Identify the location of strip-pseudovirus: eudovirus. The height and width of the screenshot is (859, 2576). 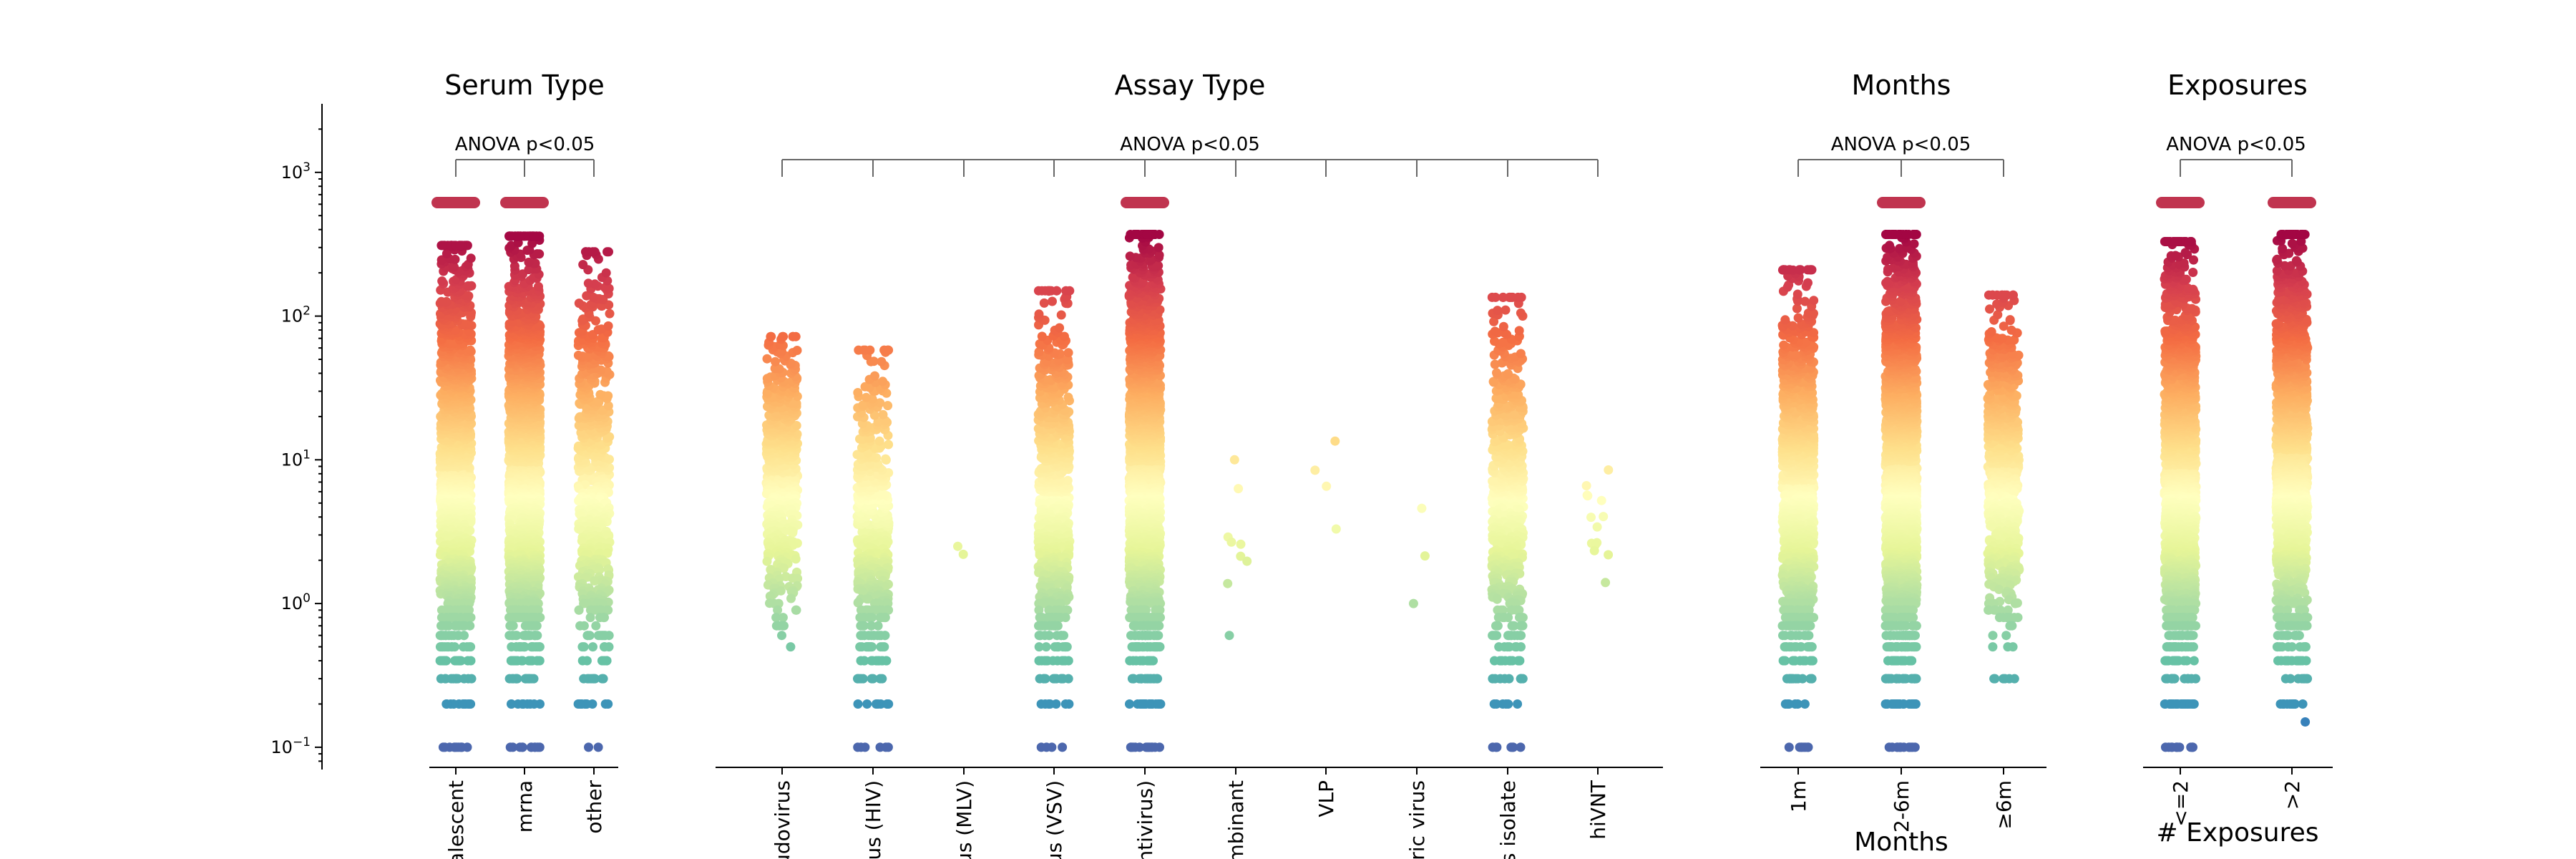
(782, 595).